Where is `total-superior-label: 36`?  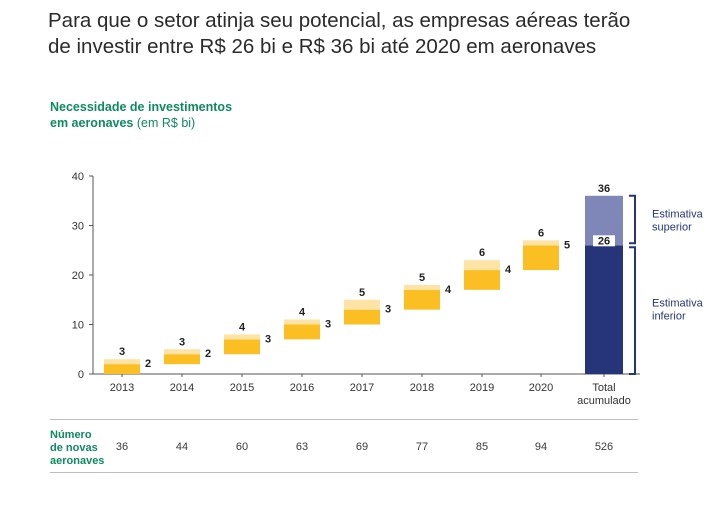 total-superior-label: 36 is located at coordinates (604, 189).